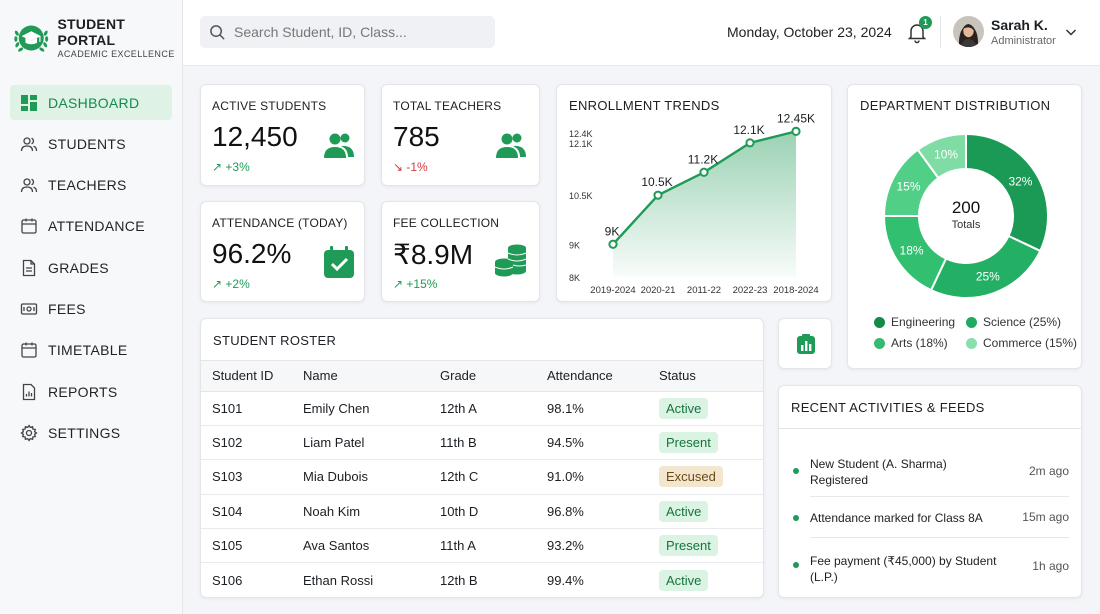 The height and width of the screenshot is (614, 1100). I want to click on x-tick-label: 2019-2024, so click(612, 290).